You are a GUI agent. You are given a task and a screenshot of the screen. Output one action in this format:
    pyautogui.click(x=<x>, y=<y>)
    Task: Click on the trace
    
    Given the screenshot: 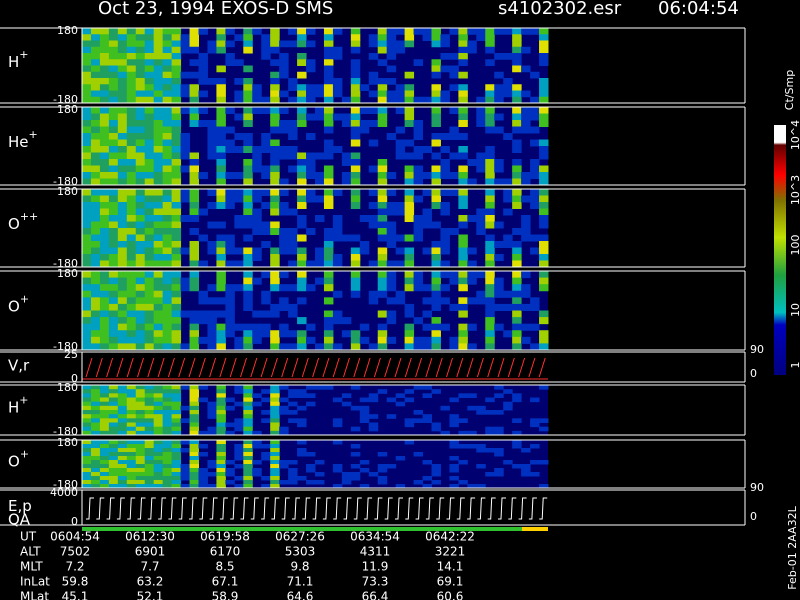 What is the action you would take?
    pyautogui.click(x=522, y=508)
    